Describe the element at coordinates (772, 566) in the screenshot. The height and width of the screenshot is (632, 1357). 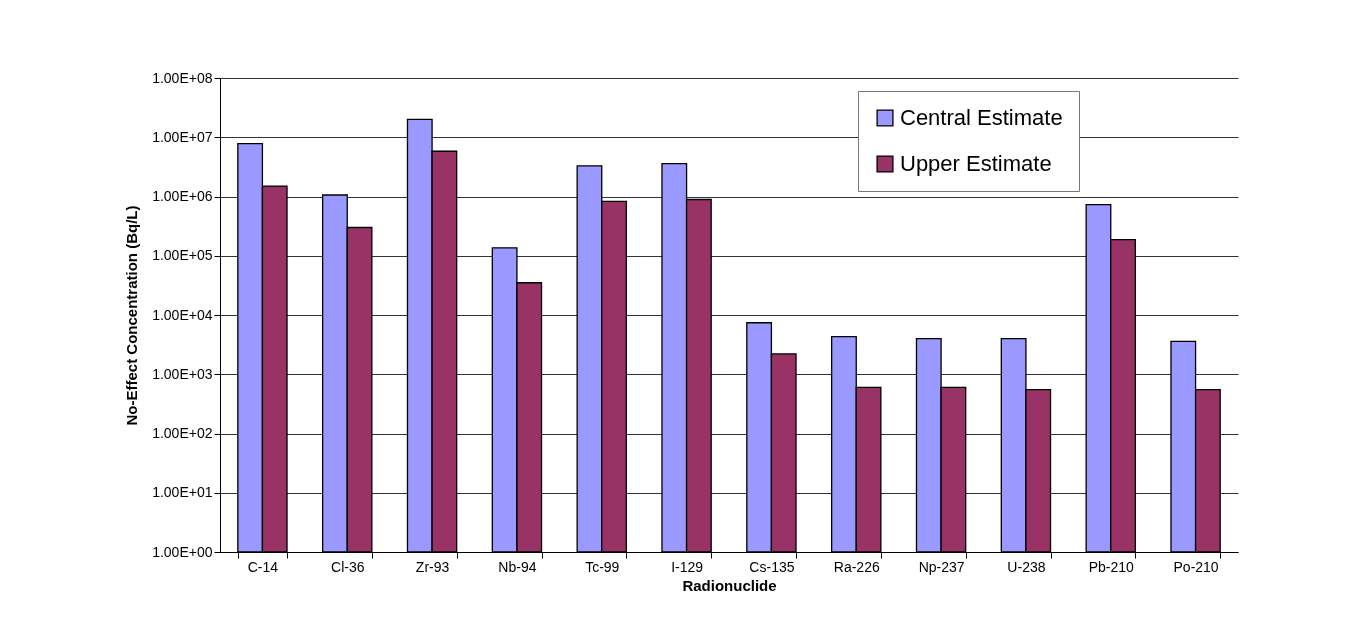
I see `x-tick-label: Cs-135` at that location.